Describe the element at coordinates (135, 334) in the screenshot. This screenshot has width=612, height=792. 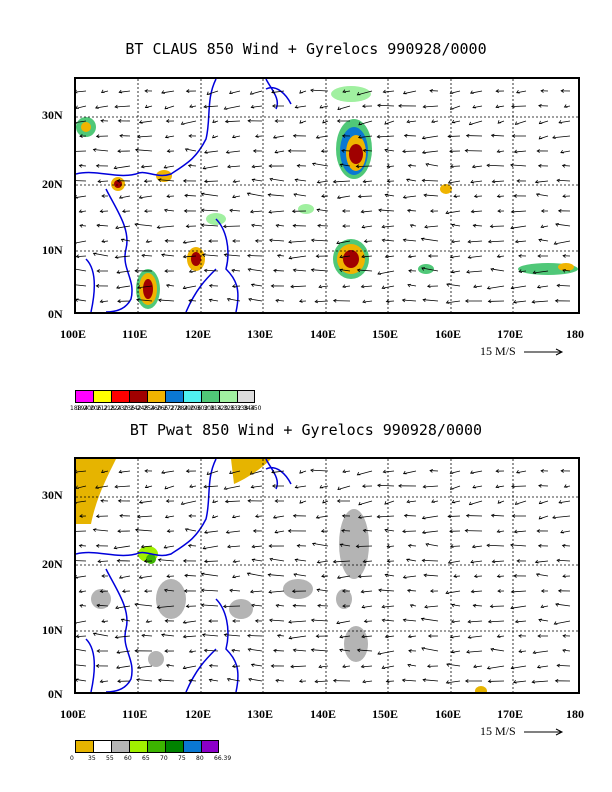
I see `panel1-xlabel-110e: 110E` at that location.